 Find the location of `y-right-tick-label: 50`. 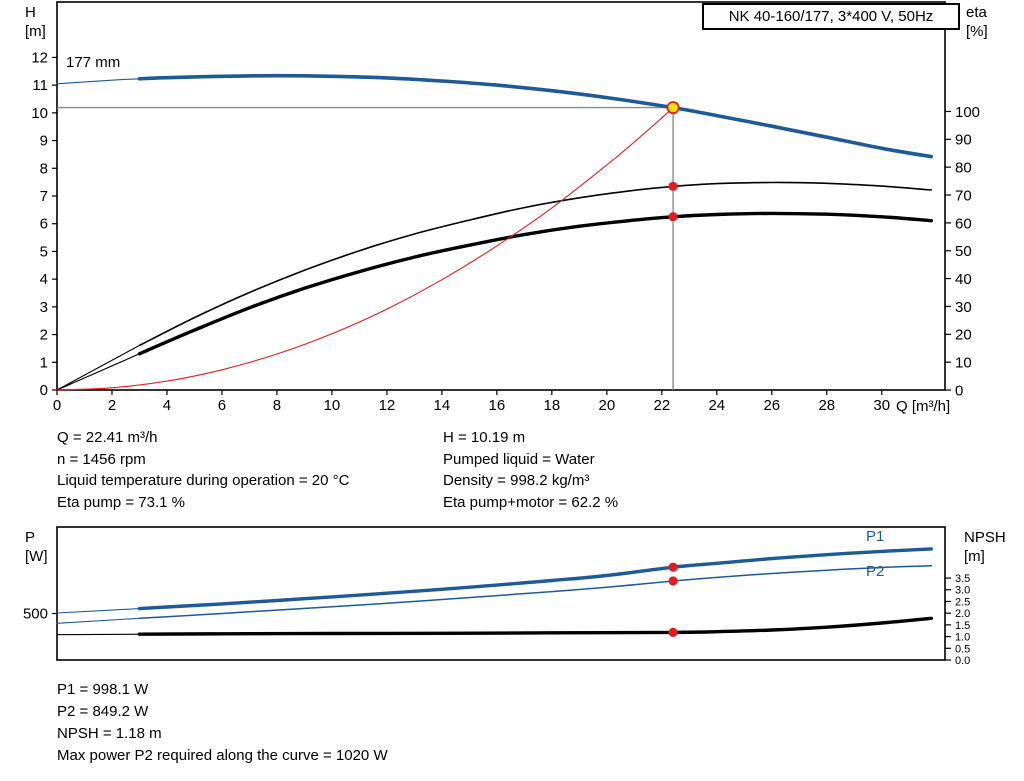

y-right-tick-label: 50 is located at coordinates (963, 251).